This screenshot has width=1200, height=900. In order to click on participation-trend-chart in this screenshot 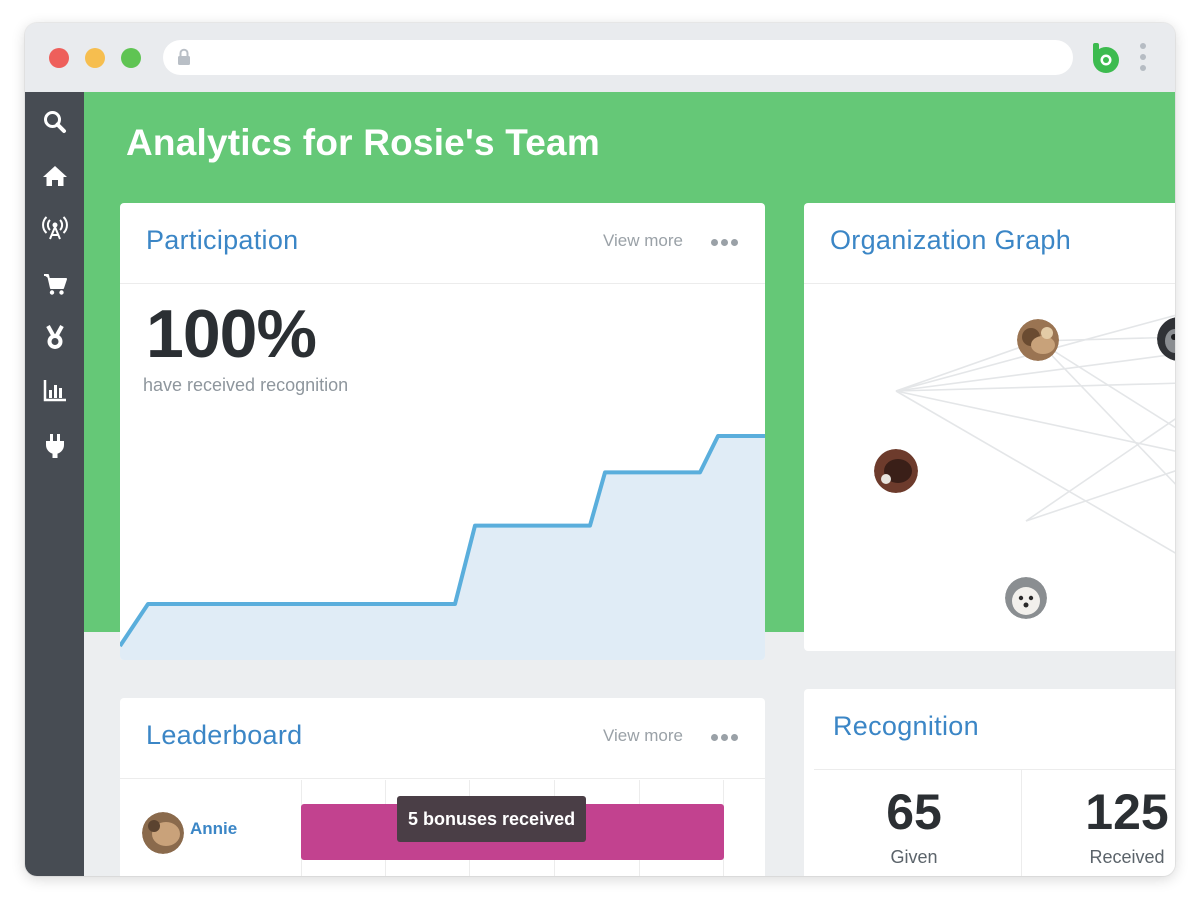, I will do `click(442, 547)`.